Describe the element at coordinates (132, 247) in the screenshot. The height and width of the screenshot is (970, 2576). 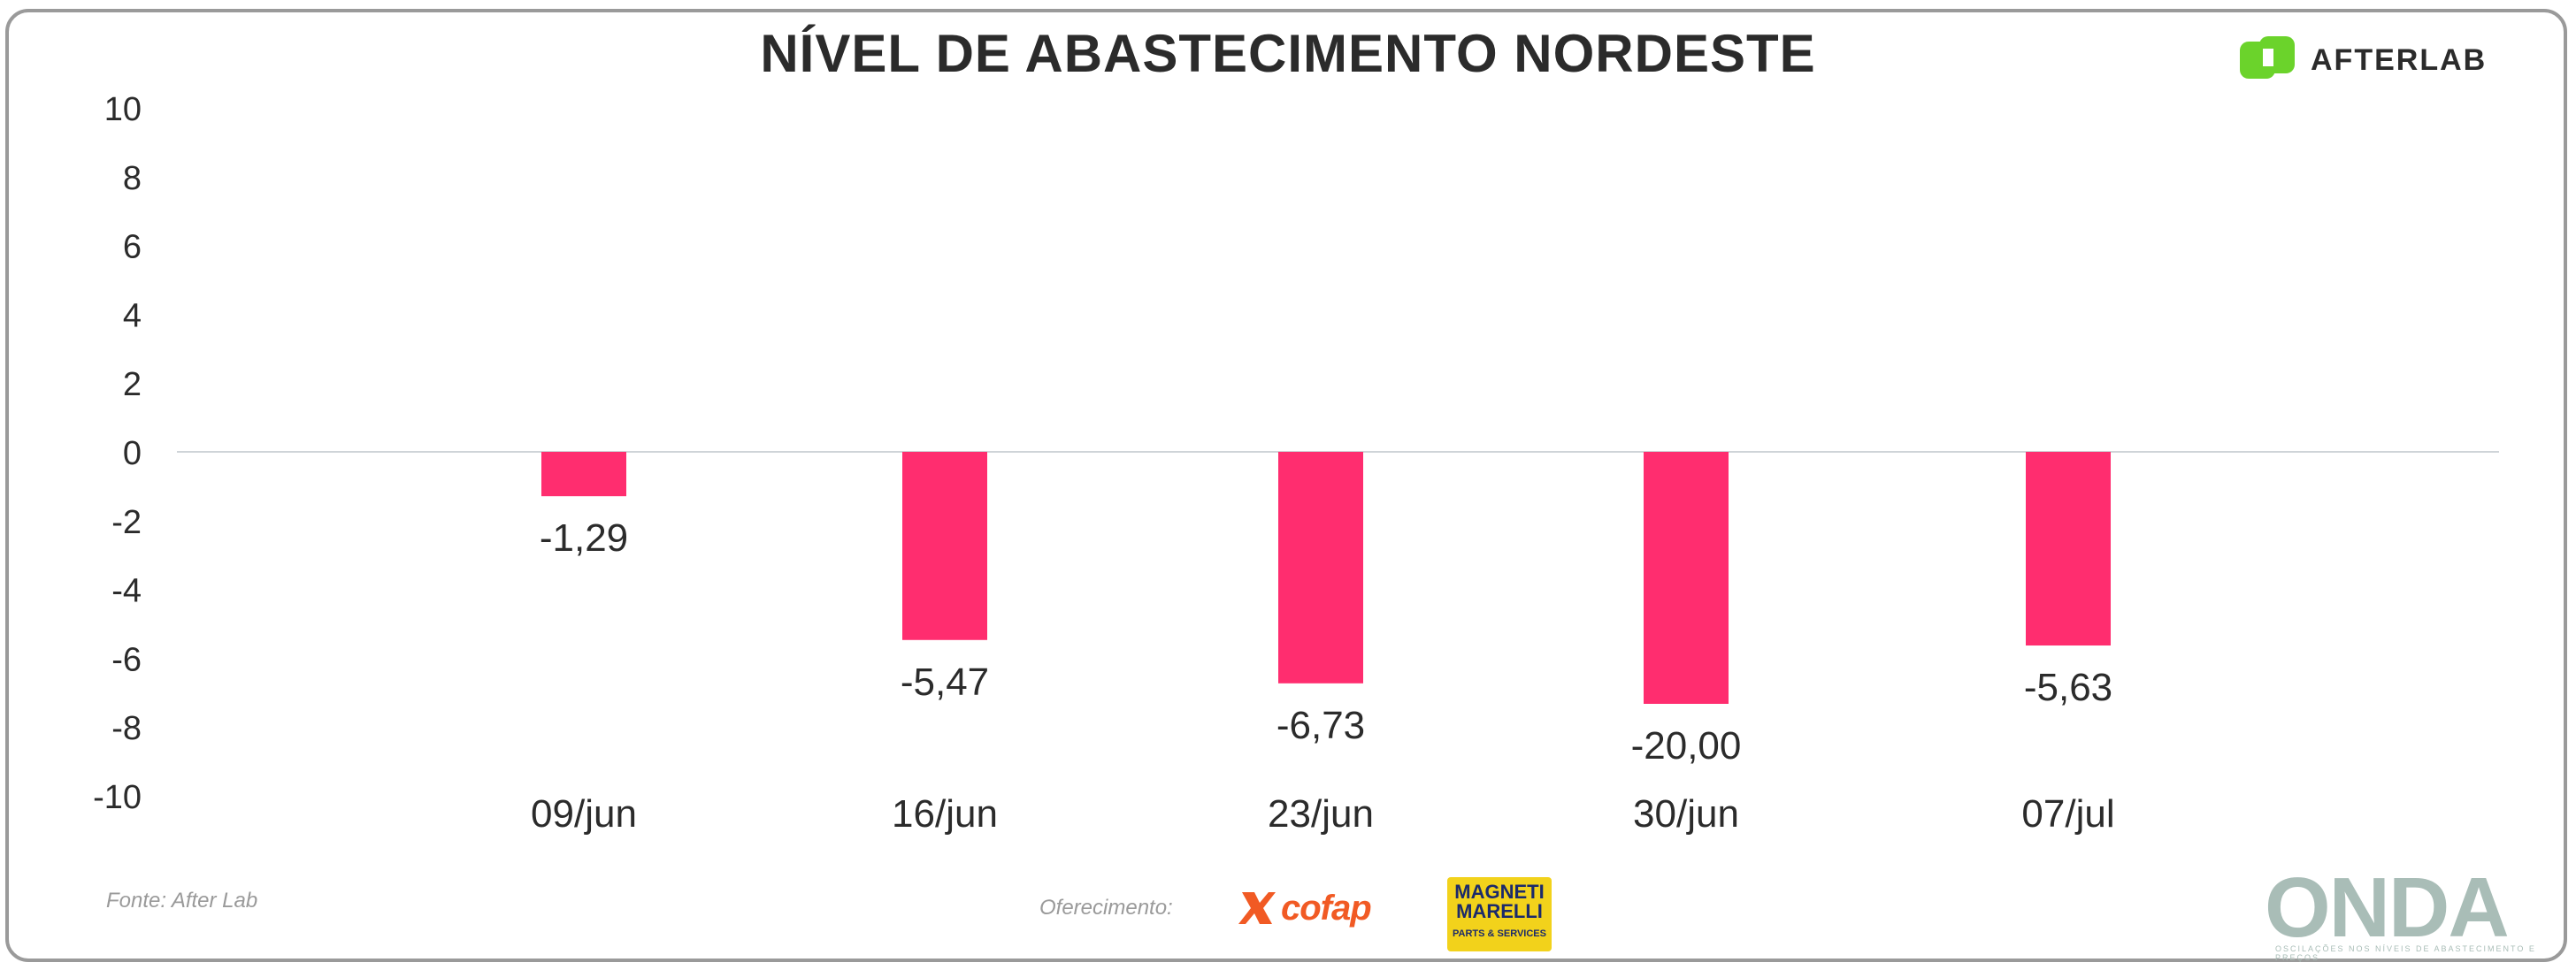
I see `y-tick-label: 6` at that location.